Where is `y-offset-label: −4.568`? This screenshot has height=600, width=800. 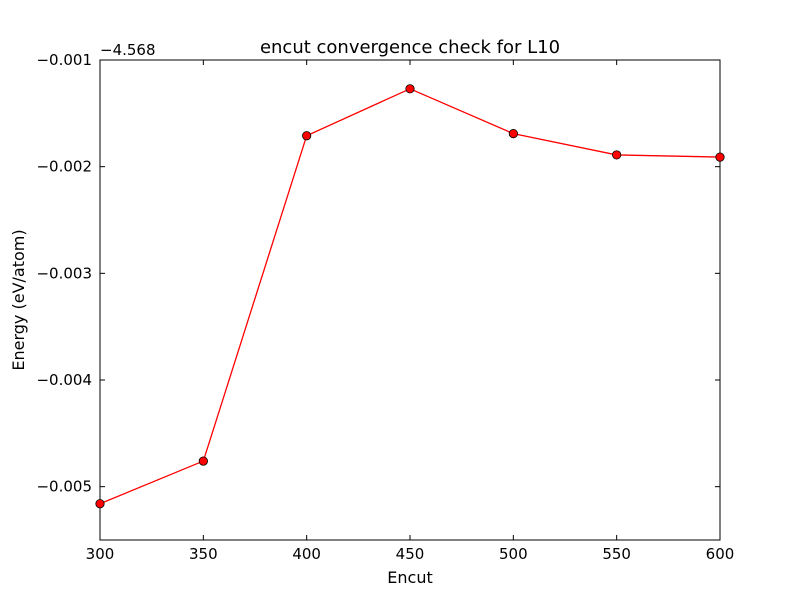
y-offset-label: −4.568 is located at coordinates (128, 50).